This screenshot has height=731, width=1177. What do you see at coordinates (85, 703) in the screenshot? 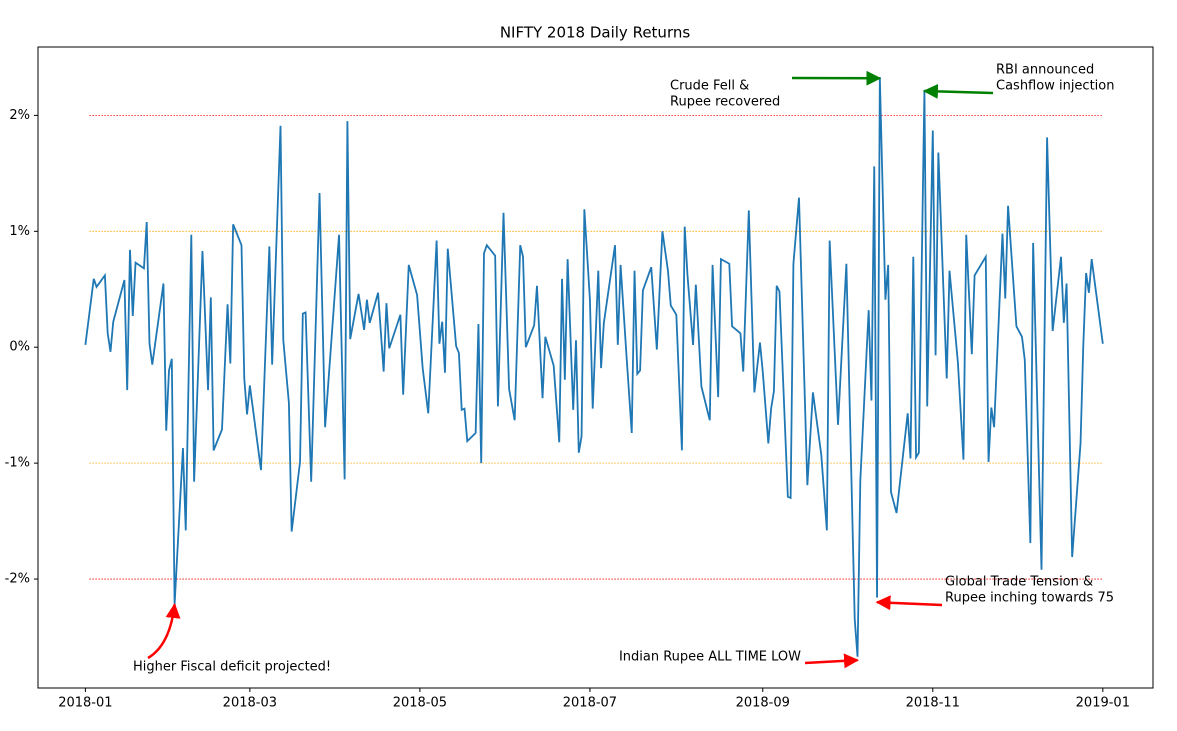
I see `x-tick-label: 2018-01` at bounding box center [85, 703].